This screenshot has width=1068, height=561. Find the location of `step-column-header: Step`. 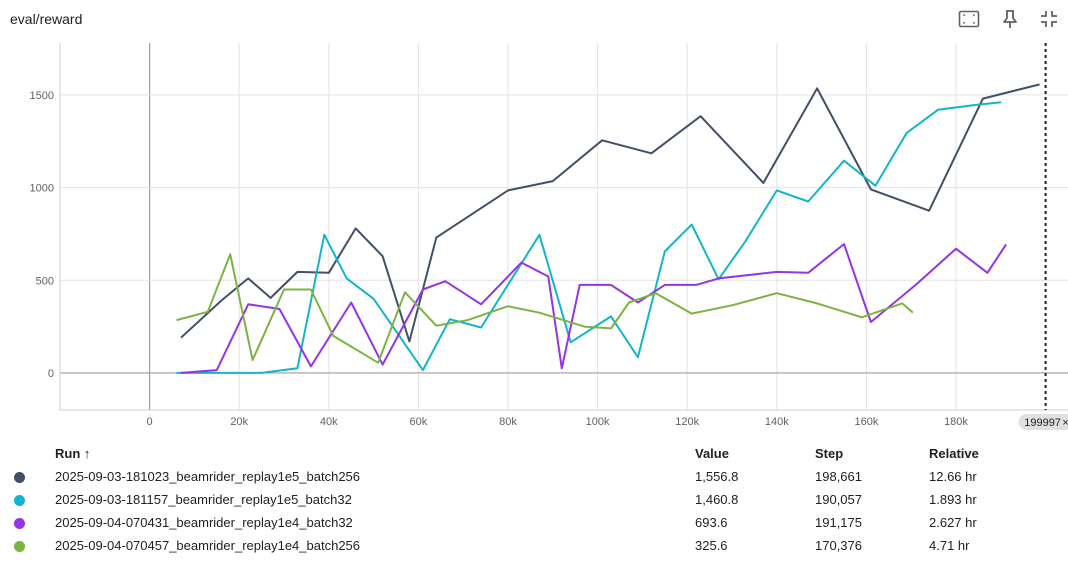

step-column-header: Step is located at coordinates (829, 453).